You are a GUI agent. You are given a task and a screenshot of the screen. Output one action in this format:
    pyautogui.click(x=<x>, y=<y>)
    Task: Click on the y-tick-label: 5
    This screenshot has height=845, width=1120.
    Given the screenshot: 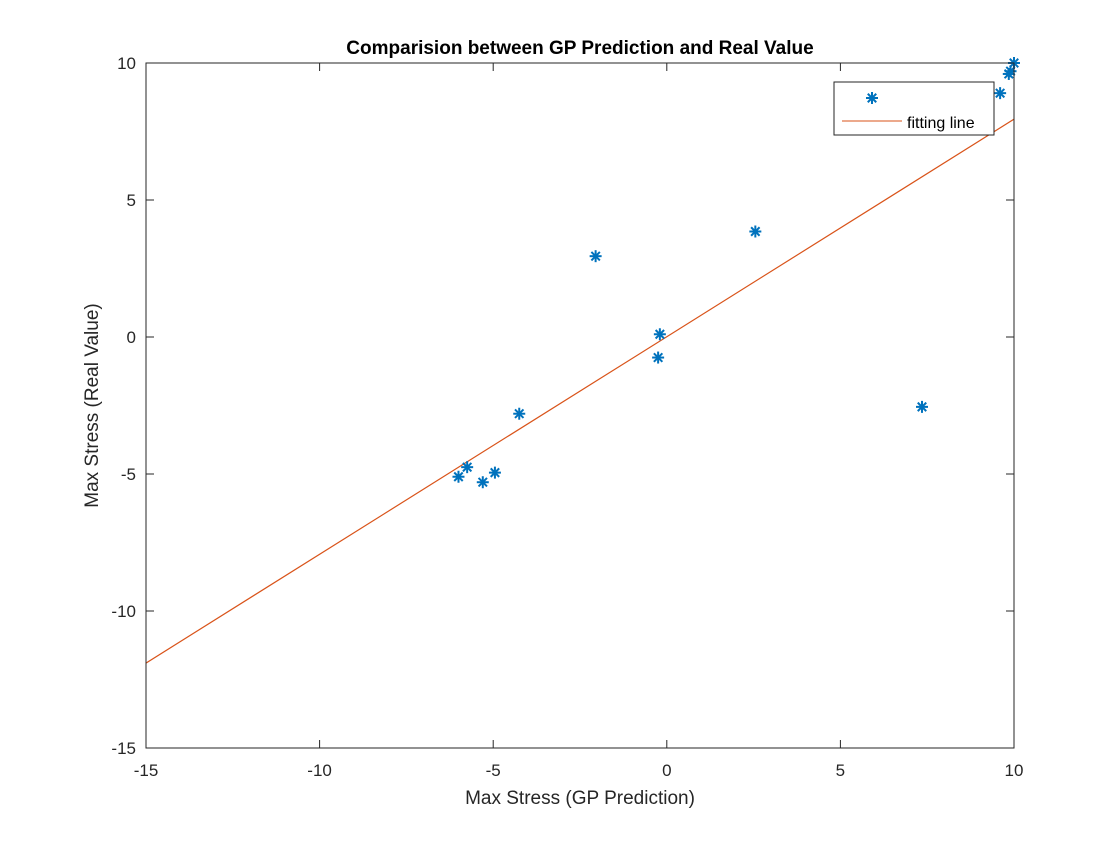 What is the action you would take?
    pyautogui.click(x=131, y=200)
    